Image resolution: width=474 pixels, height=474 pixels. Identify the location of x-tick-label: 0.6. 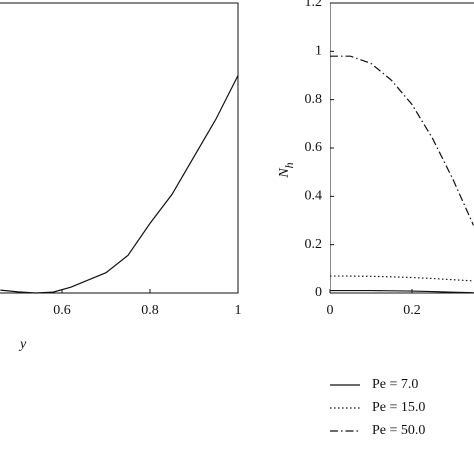
(62, 310).